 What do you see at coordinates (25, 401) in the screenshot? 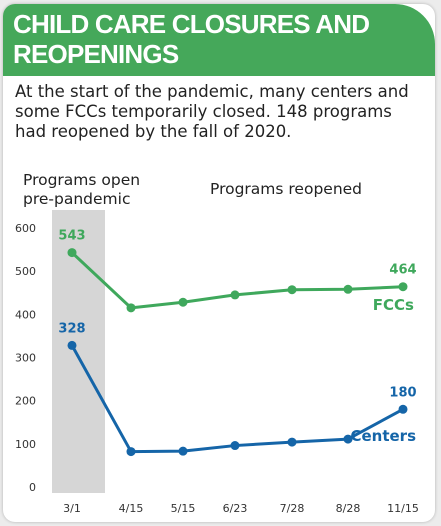
I see `y-tick-label: 200` at bounding box center [25, 401].